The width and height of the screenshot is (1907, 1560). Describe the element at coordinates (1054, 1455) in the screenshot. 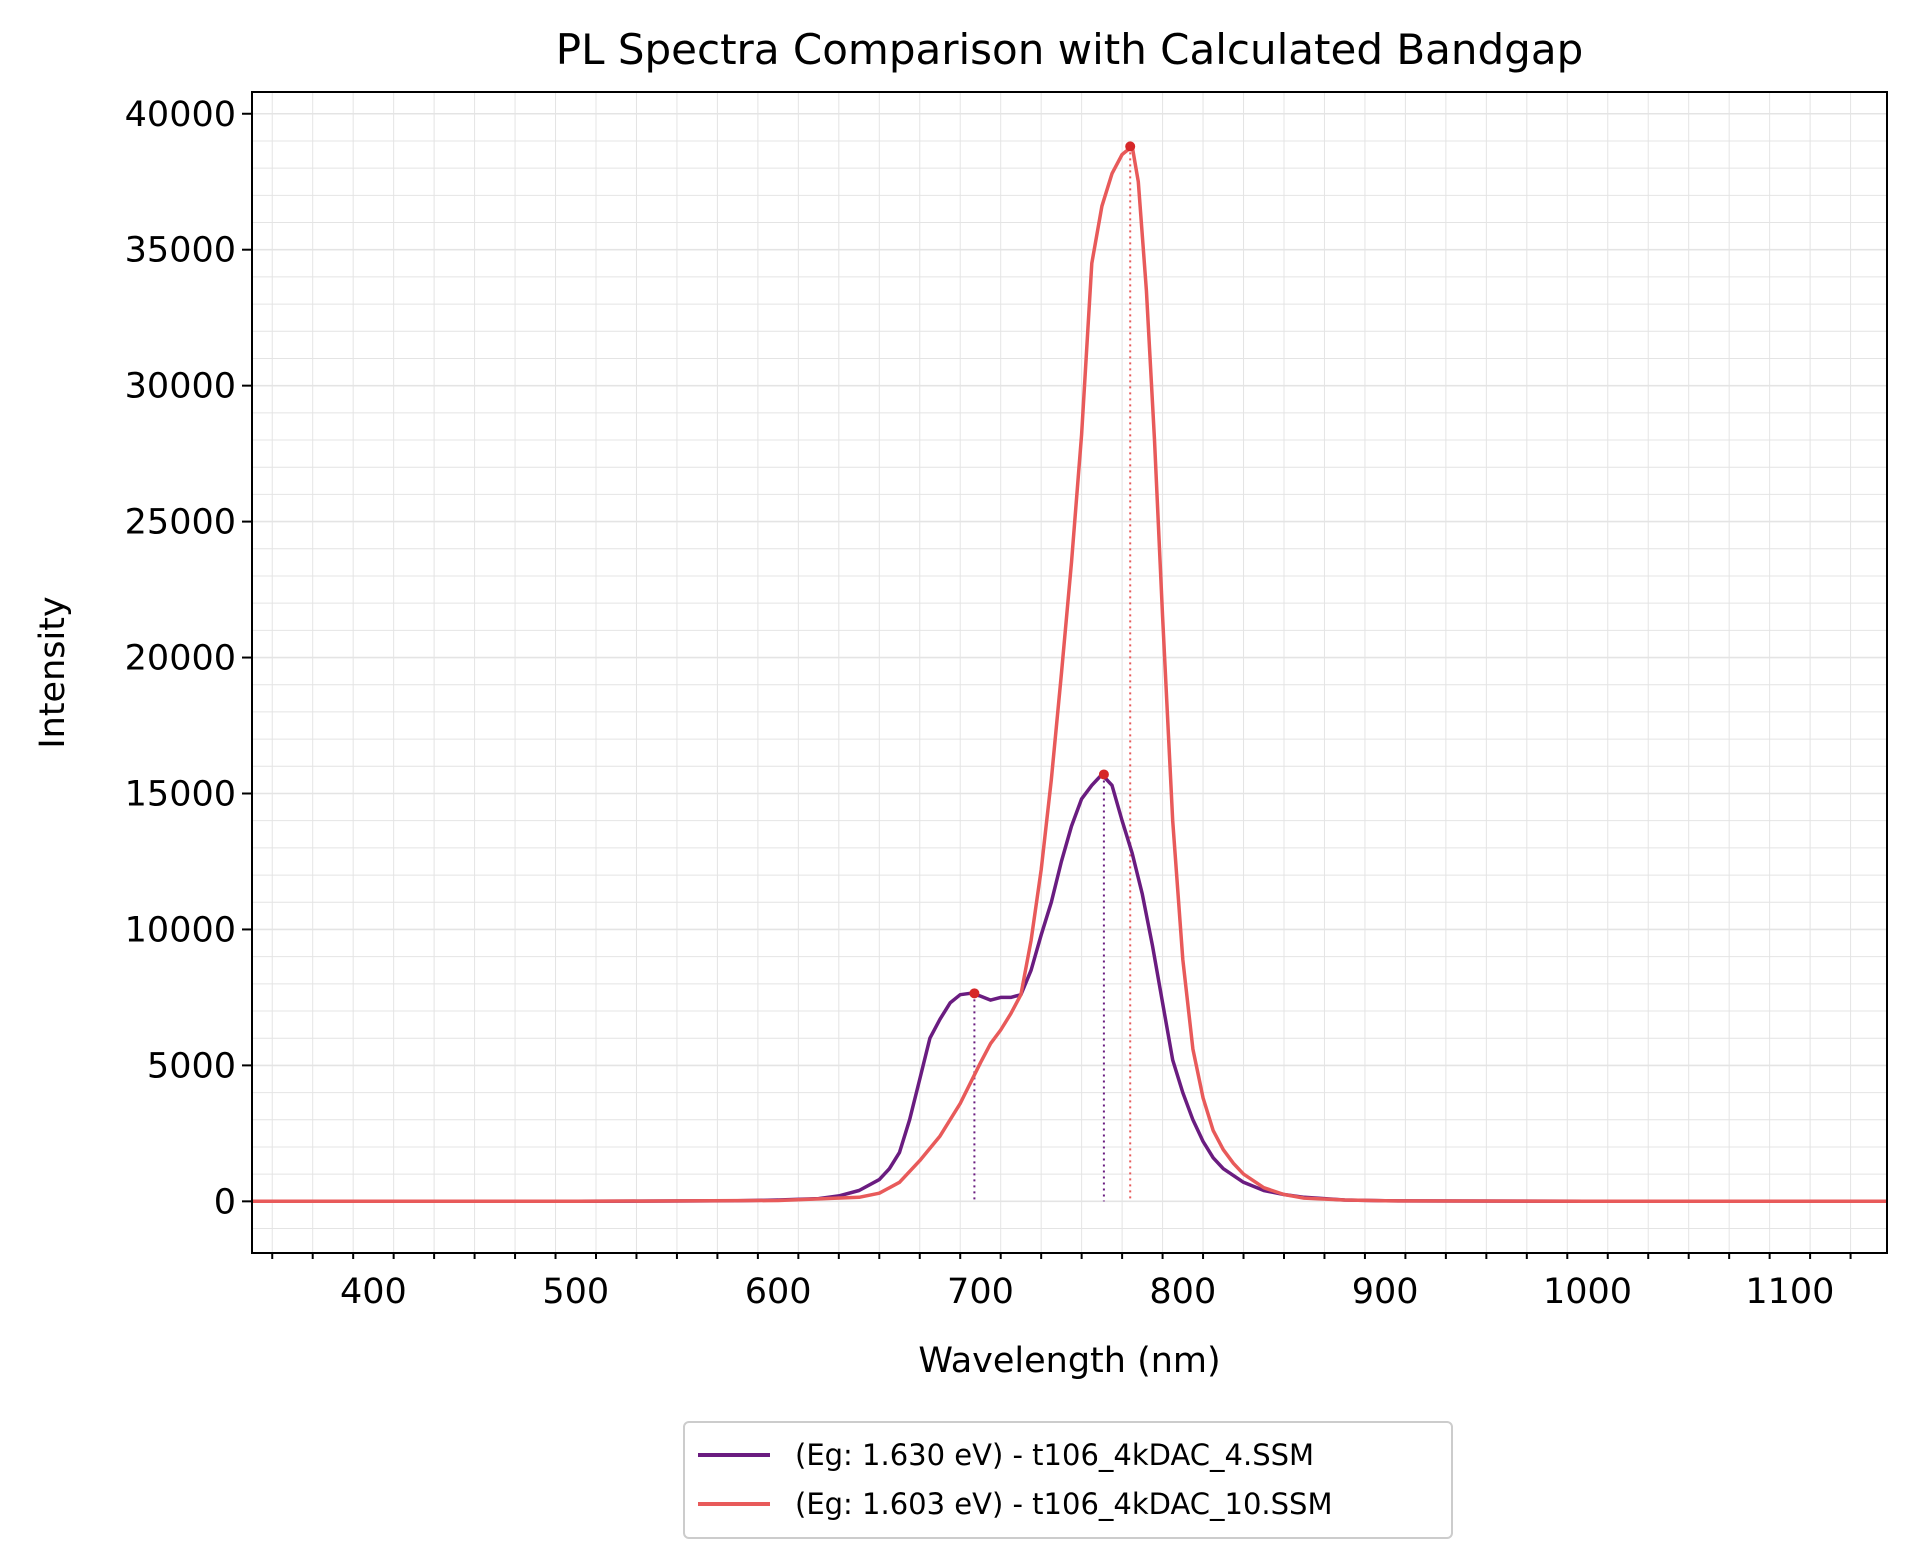

I see `legend-label-series-1: (Eg: 1.630 eV) - t106_4kDAC_4.SSM` at that location.